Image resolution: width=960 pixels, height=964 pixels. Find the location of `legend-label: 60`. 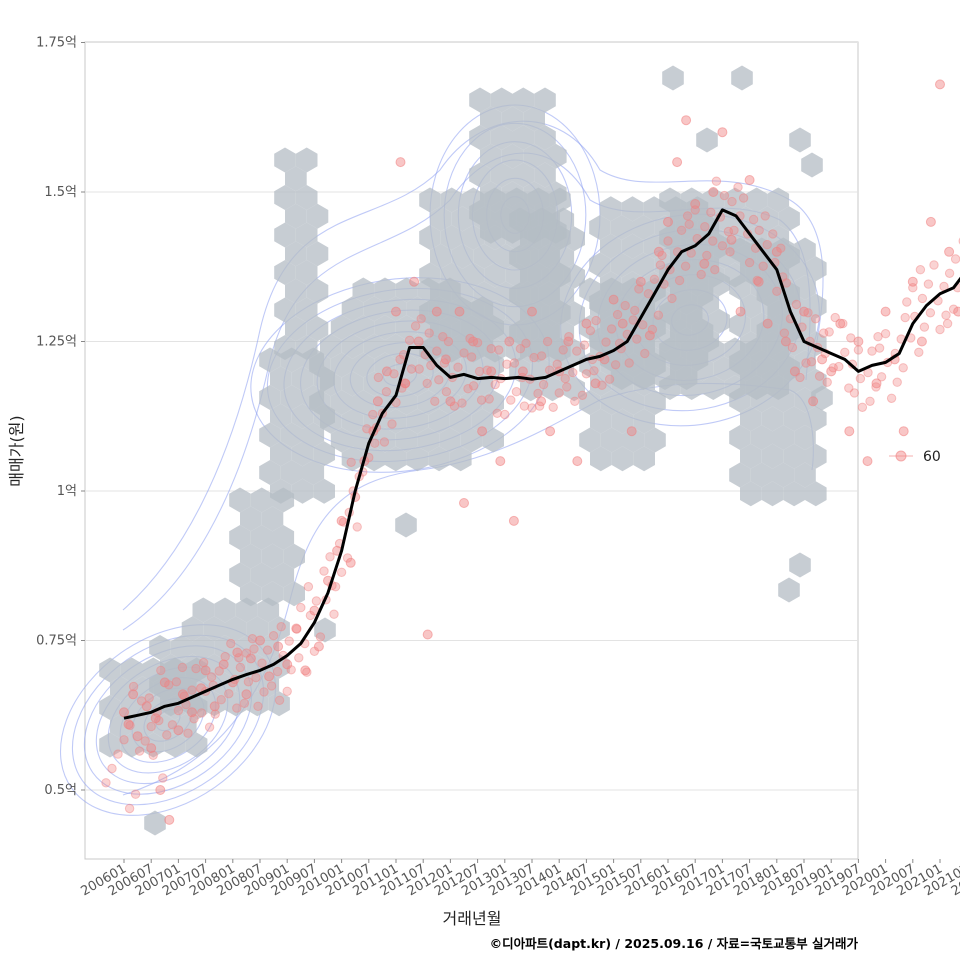

legend-label: 60 is located at coordinates (932, 457).